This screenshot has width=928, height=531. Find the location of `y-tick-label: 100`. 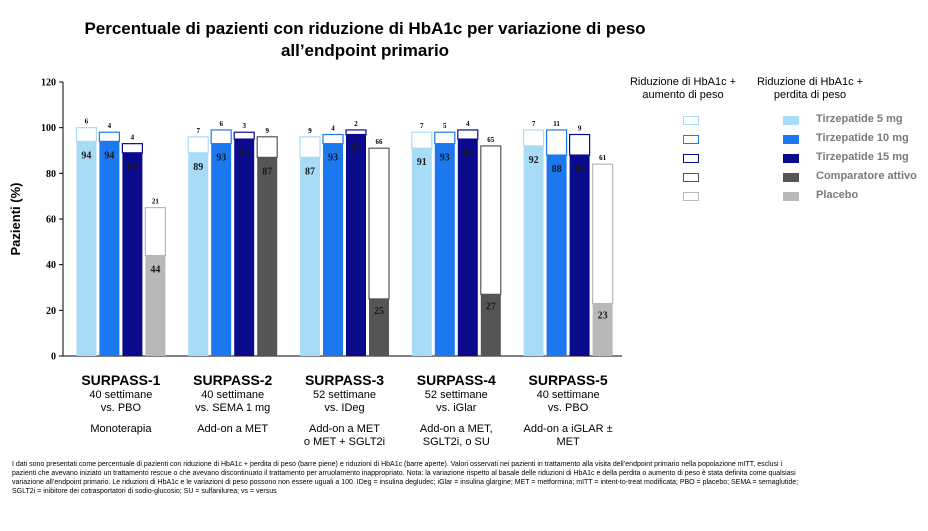

y-tick-label: 100 is located at coordinates (48, 128).